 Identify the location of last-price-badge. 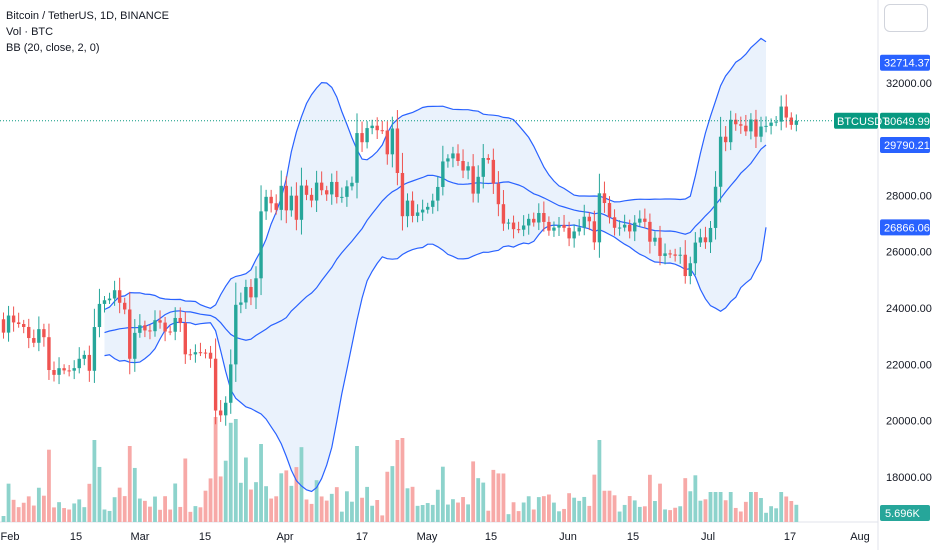
(905, 120).